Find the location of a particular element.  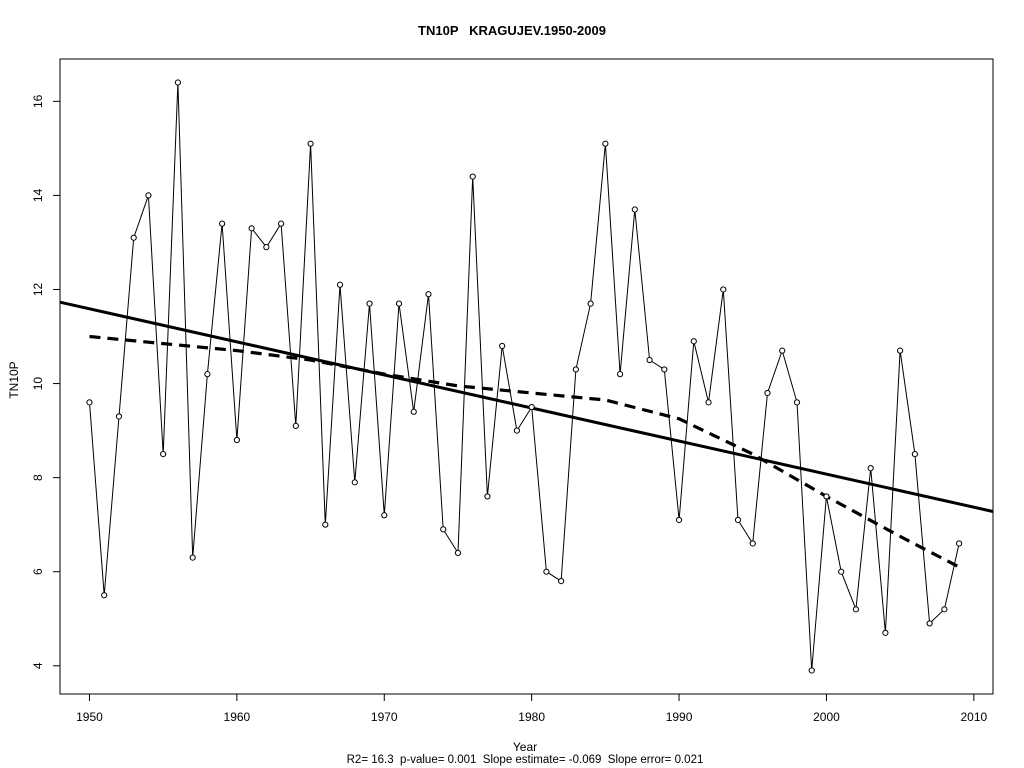

x-tick-label: 1960 is located at coordinates (237, 717).